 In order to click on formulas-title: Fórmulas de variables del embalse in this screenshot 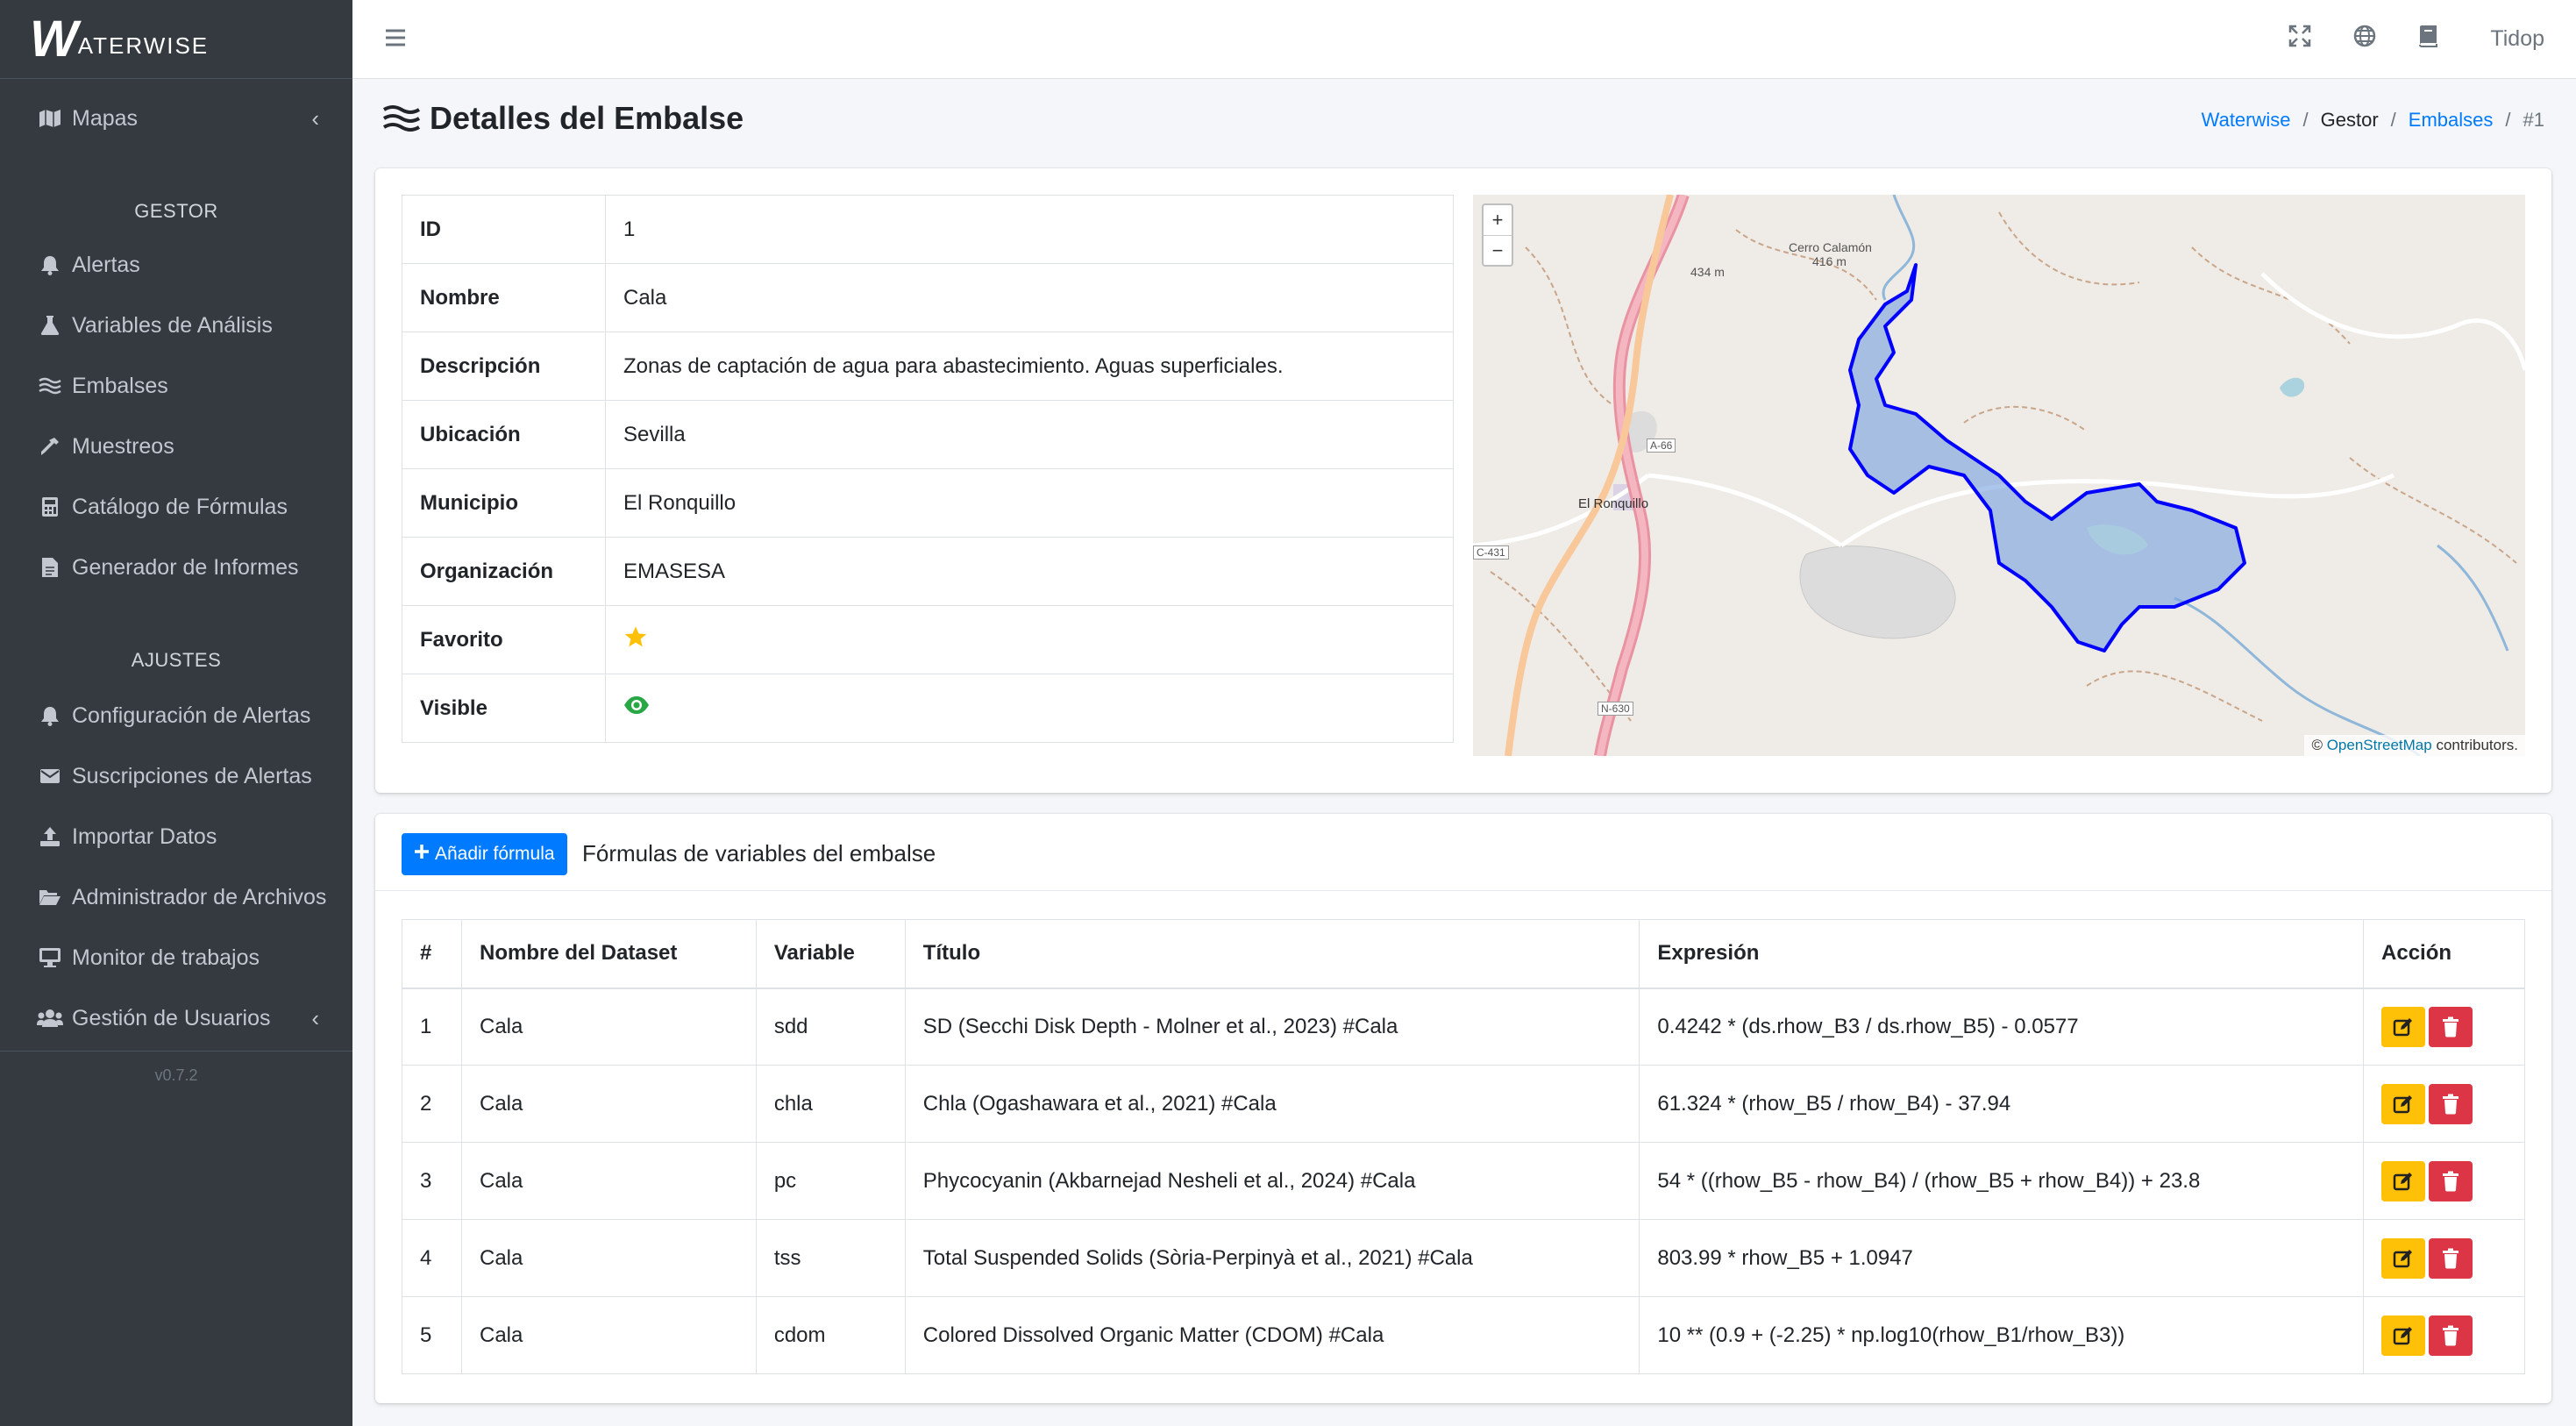, I will do `click(759, 853)`.